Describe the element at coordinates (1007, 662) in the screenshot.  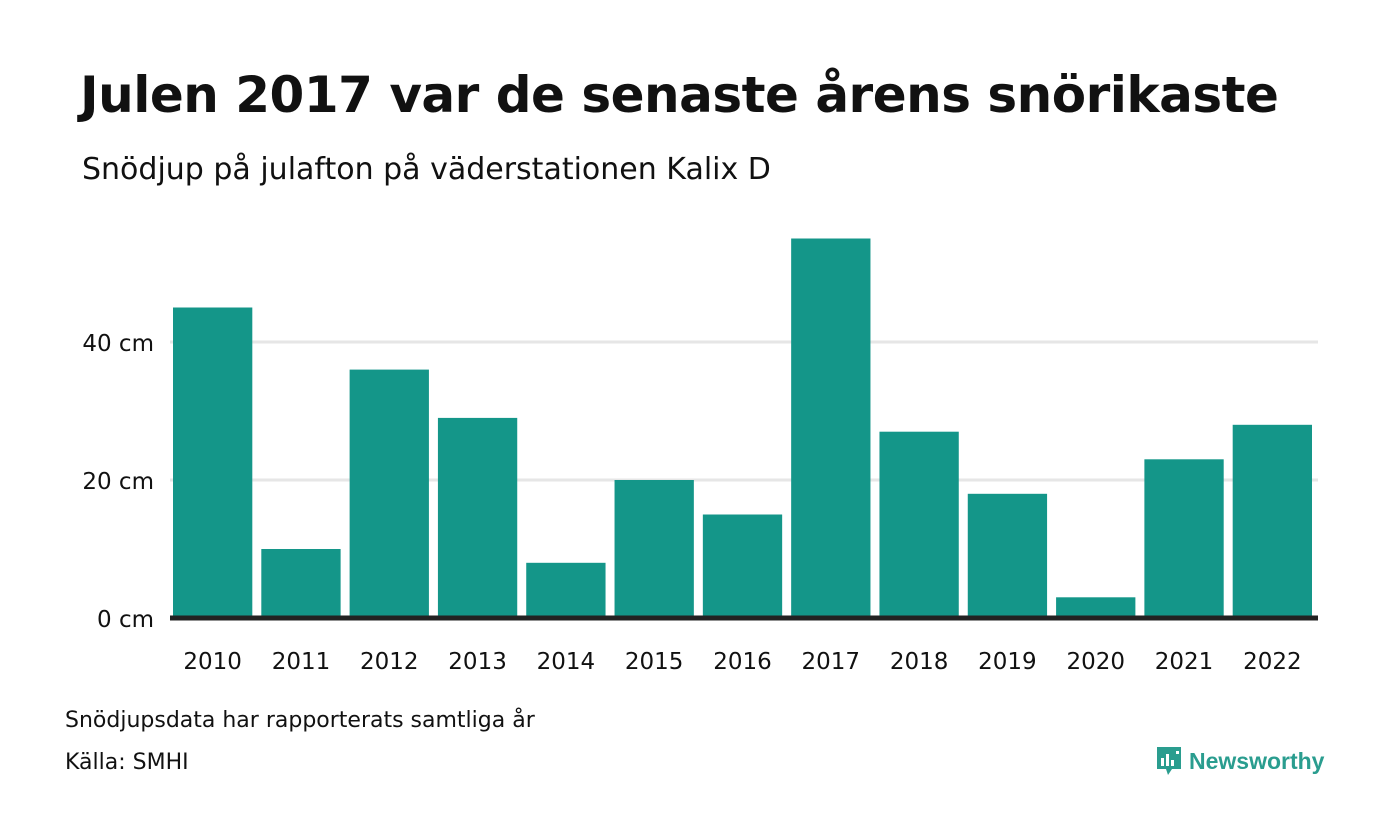
I see `x-tick-label: 2019` at that location.